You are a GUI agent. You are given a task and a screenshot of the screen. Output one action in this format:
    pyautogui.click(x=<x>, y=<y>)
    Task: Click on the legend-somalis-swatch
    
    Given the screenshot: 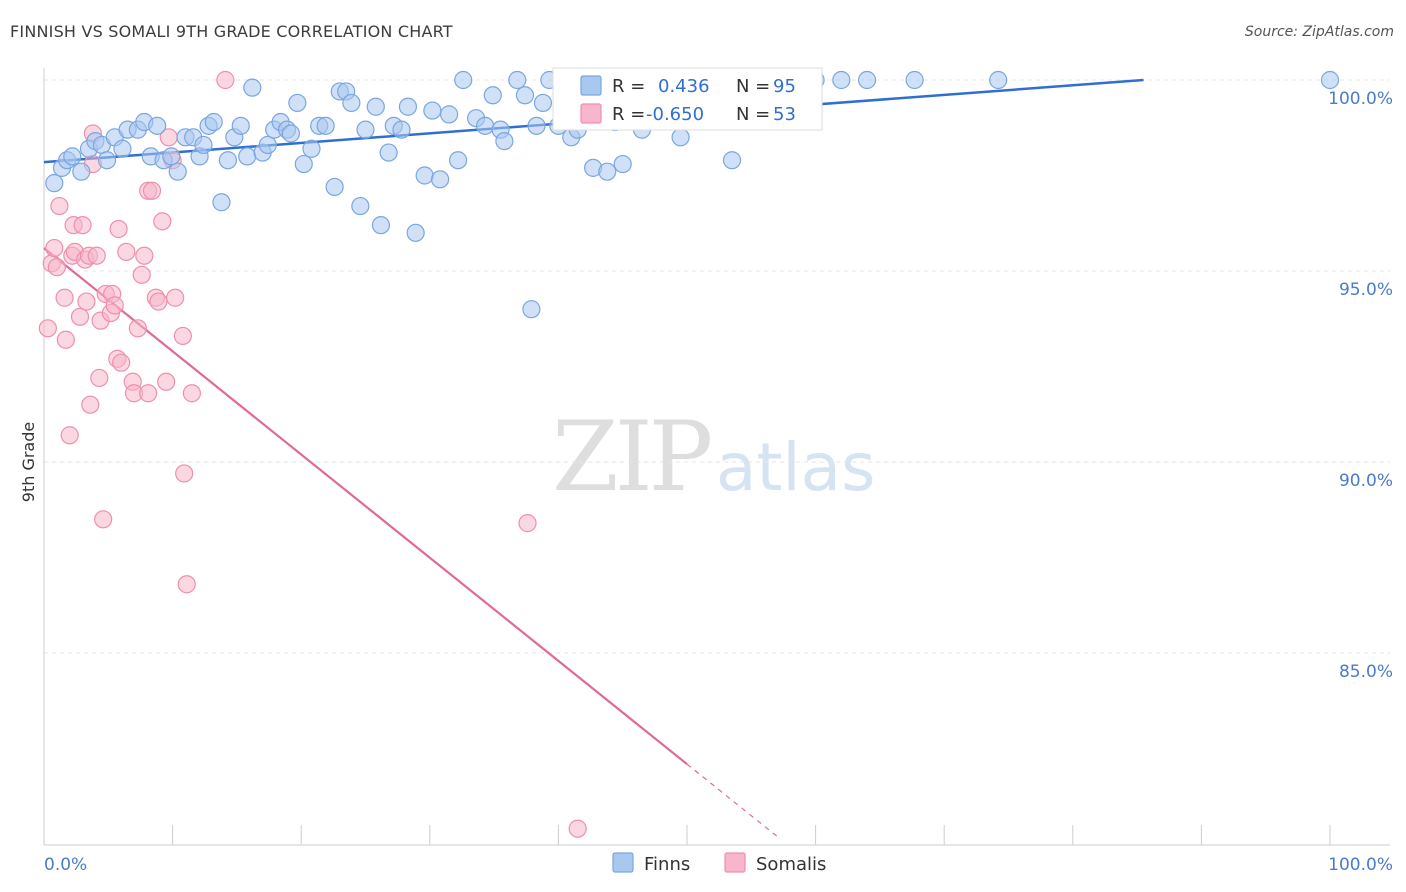 What is the action you would take?
    pyautogui.click(x=591, y=113)
    